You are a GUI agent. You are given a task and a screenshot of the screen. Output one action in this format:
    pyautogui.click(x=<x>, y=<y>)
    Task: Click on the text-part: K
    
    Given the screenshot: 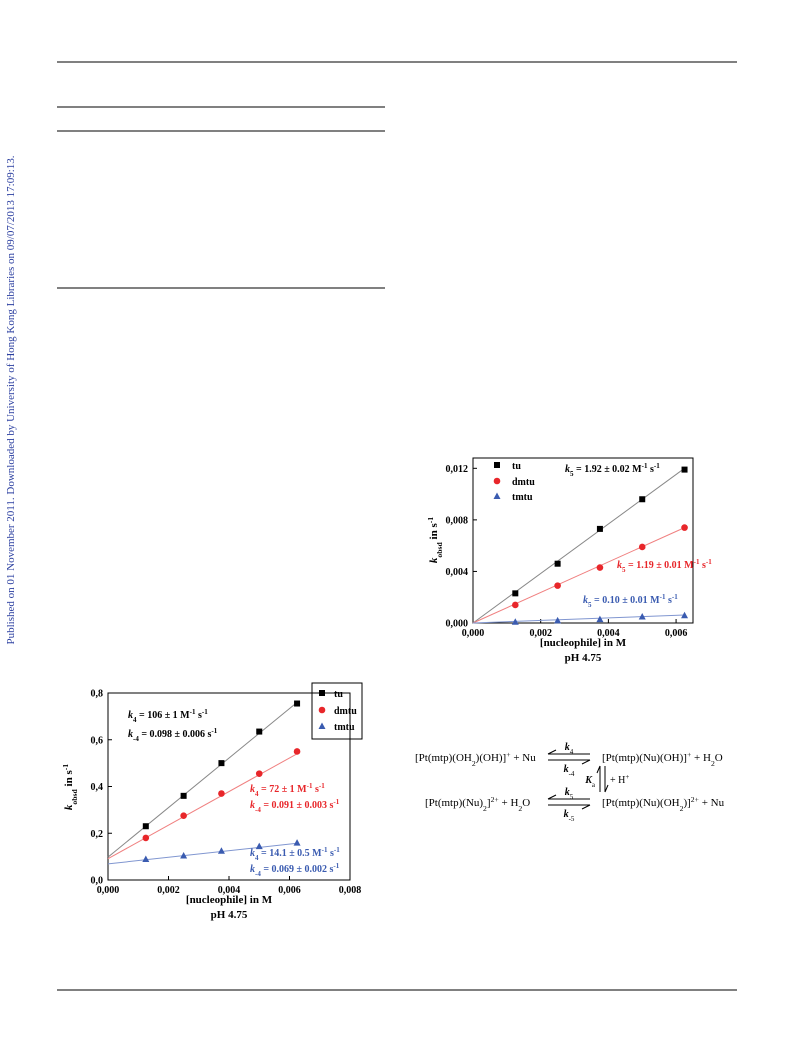 What is the action you would take?
    pyautogui.click(x=588, y=780)
    